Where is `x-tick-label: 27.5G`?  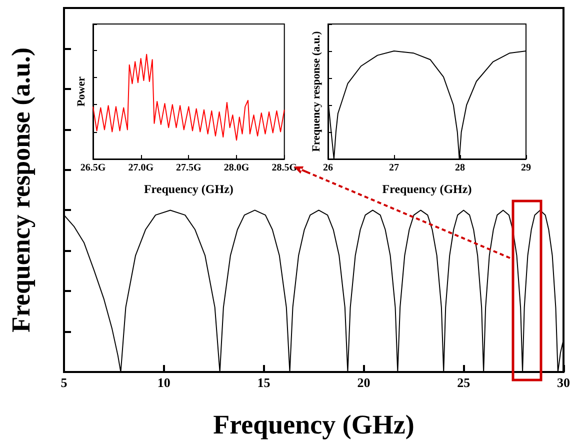 x-tick-label: 27.5G is located at coordinates (189, 168).